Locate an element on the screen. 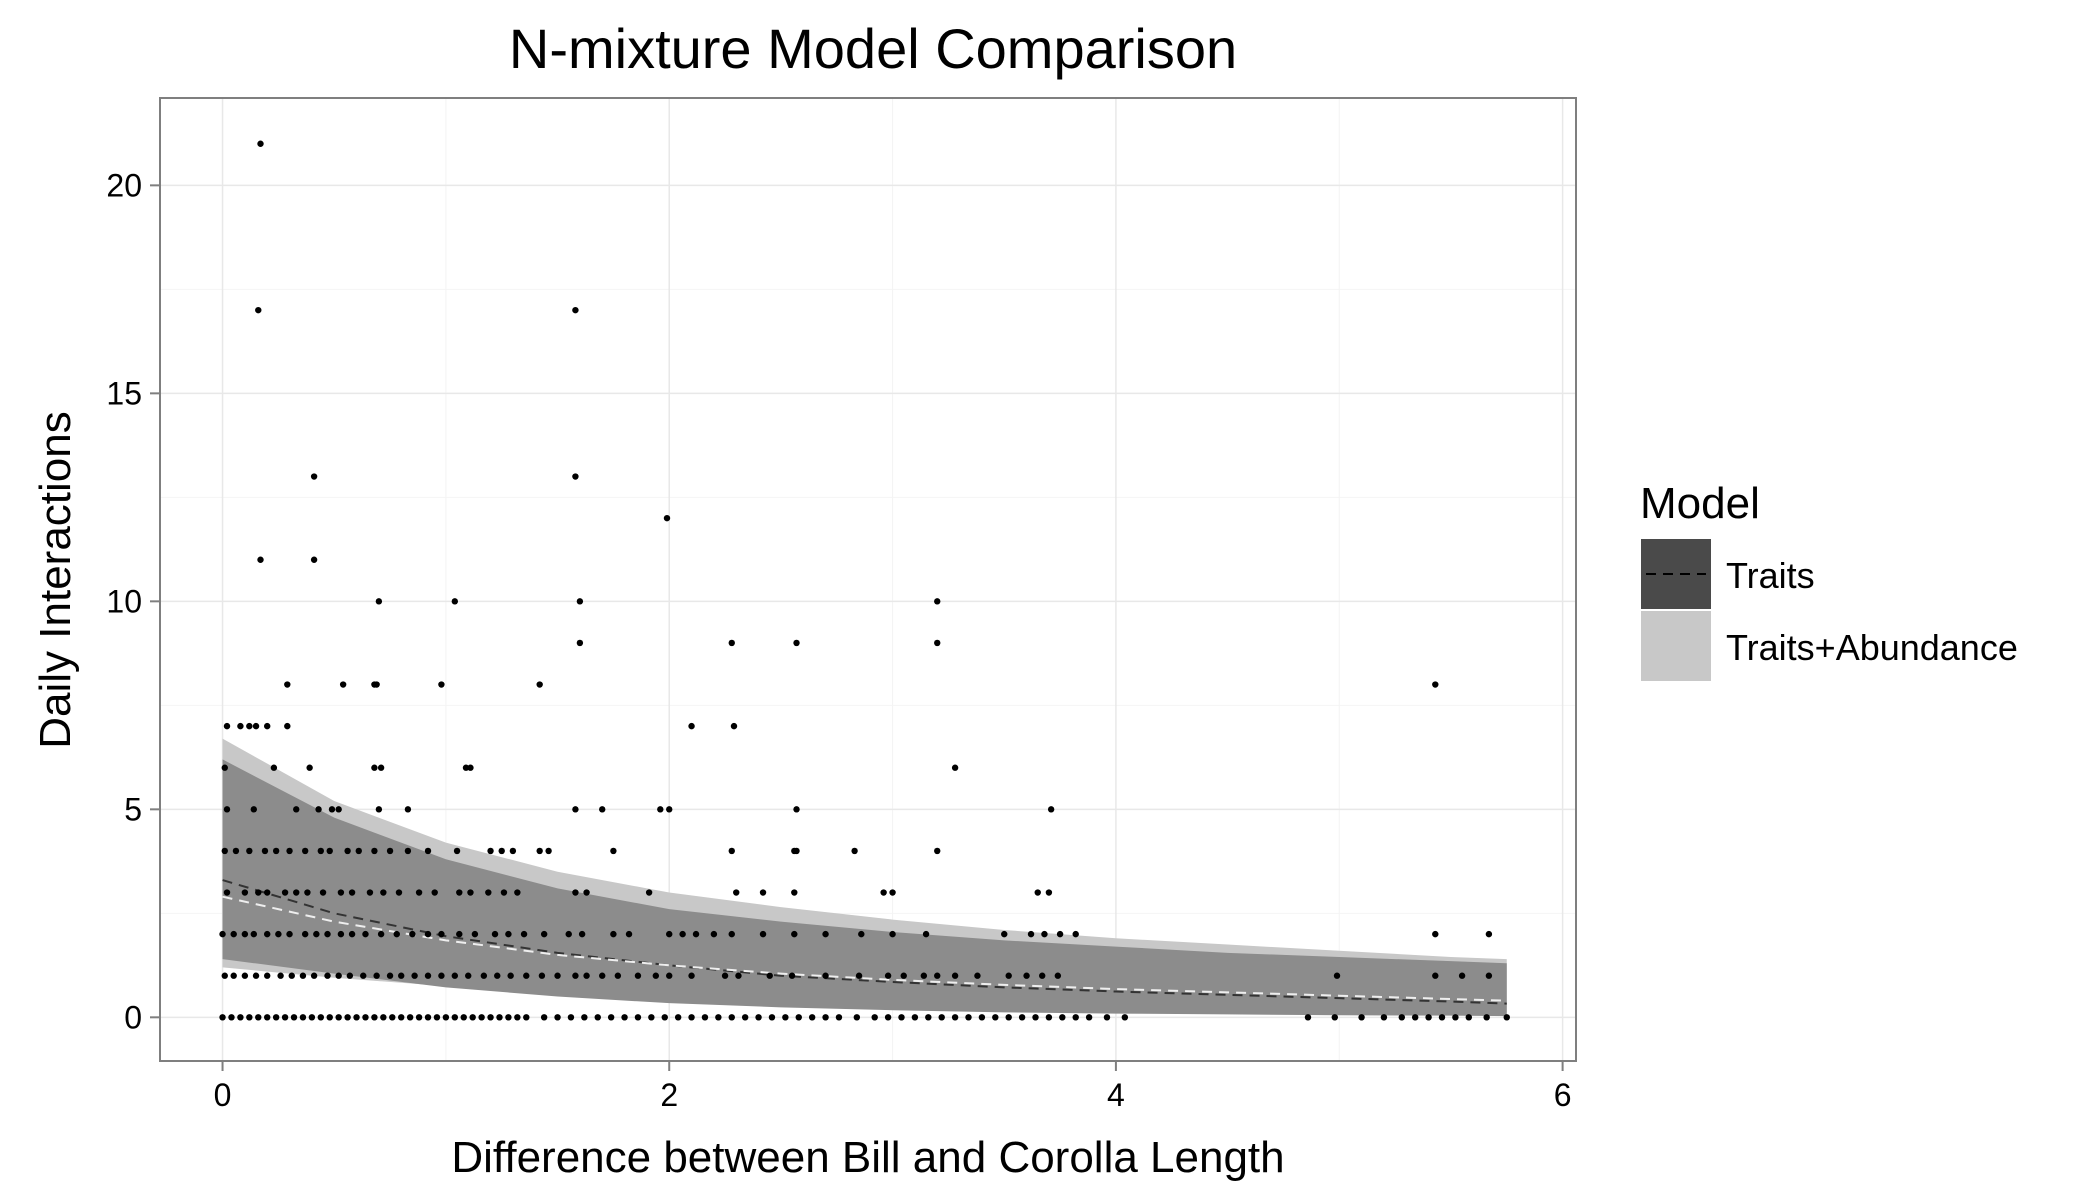 This screenshot has height=1200, width=2100. x-tick-label: 4 is located at coordinates (1116, 1095).